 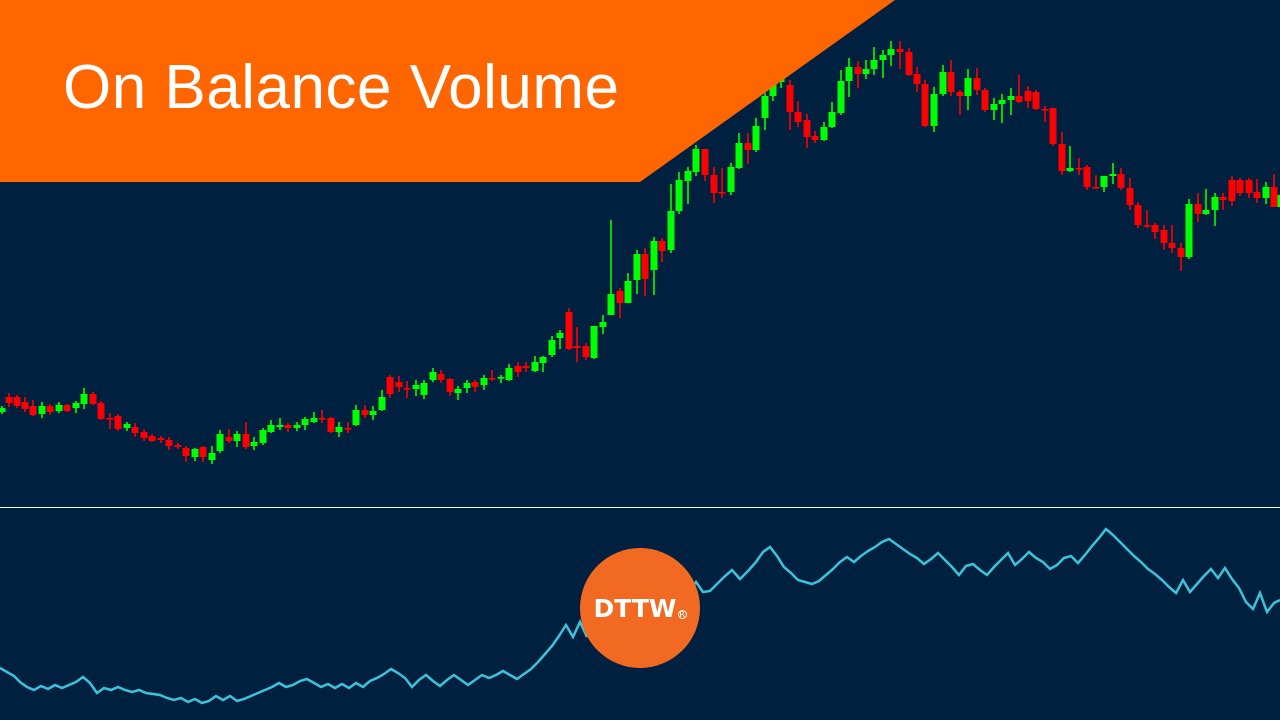 I want to click on registered-mark-icon: R, so click(x=682, y=614).